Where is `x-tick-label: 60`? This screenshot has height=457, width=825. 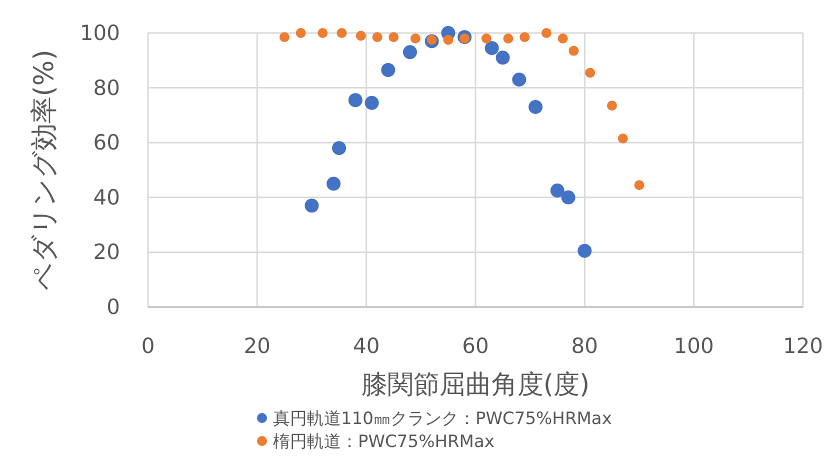
x-tick-label: 60 is located at coordinates (475, 346).